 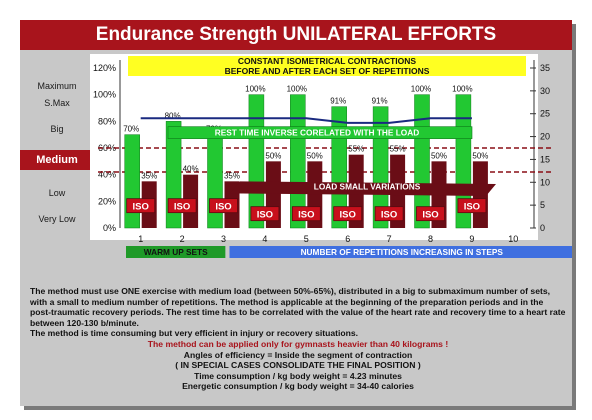 What do you see at coordinates (57, 160) in the screenshot?
I see `level-medium: Medium` at bounding box center [57, 160].